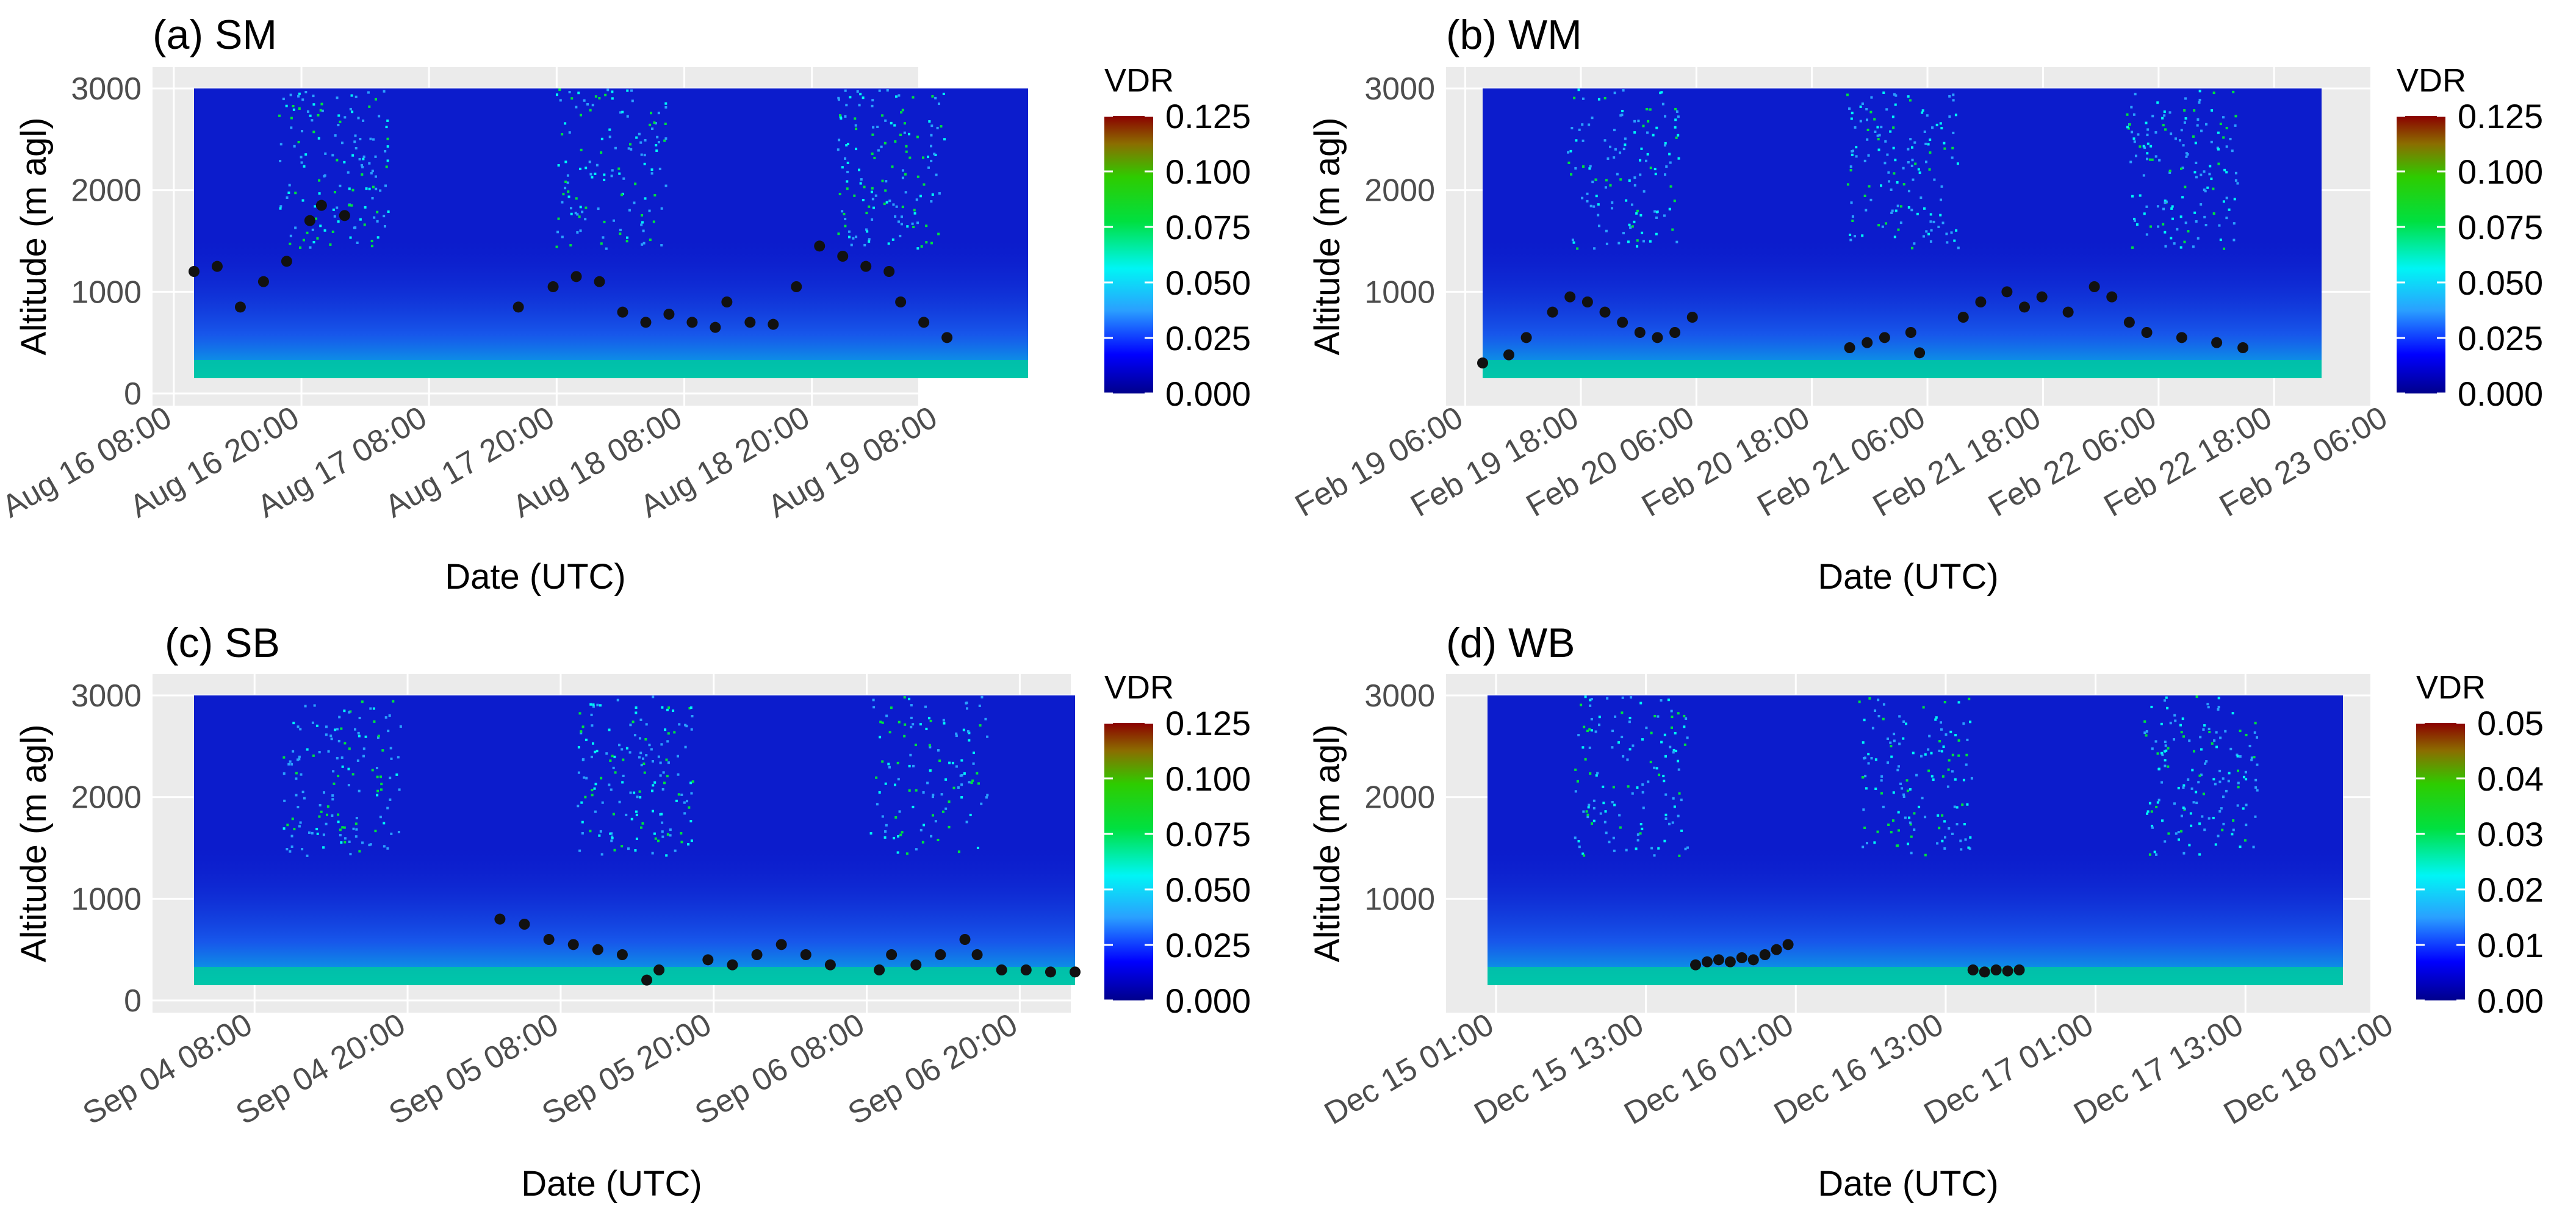  I want to click on panel-title: (c) SB, so click(222, 643).